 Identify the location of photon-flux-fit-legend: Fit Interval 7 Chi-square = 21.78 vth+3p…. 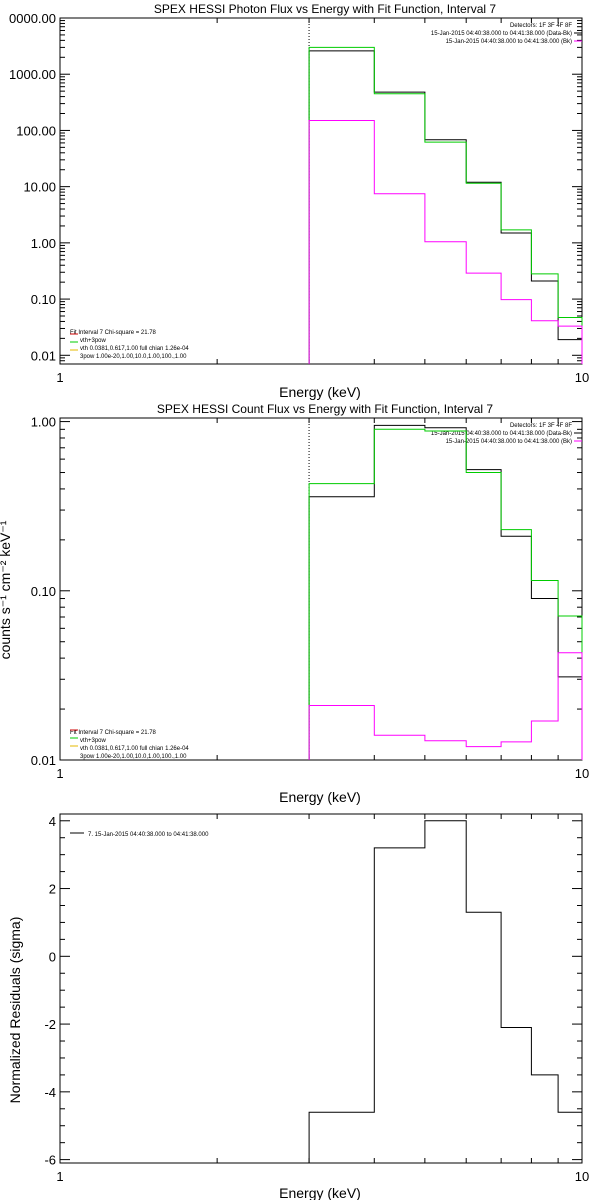
(129, 345).